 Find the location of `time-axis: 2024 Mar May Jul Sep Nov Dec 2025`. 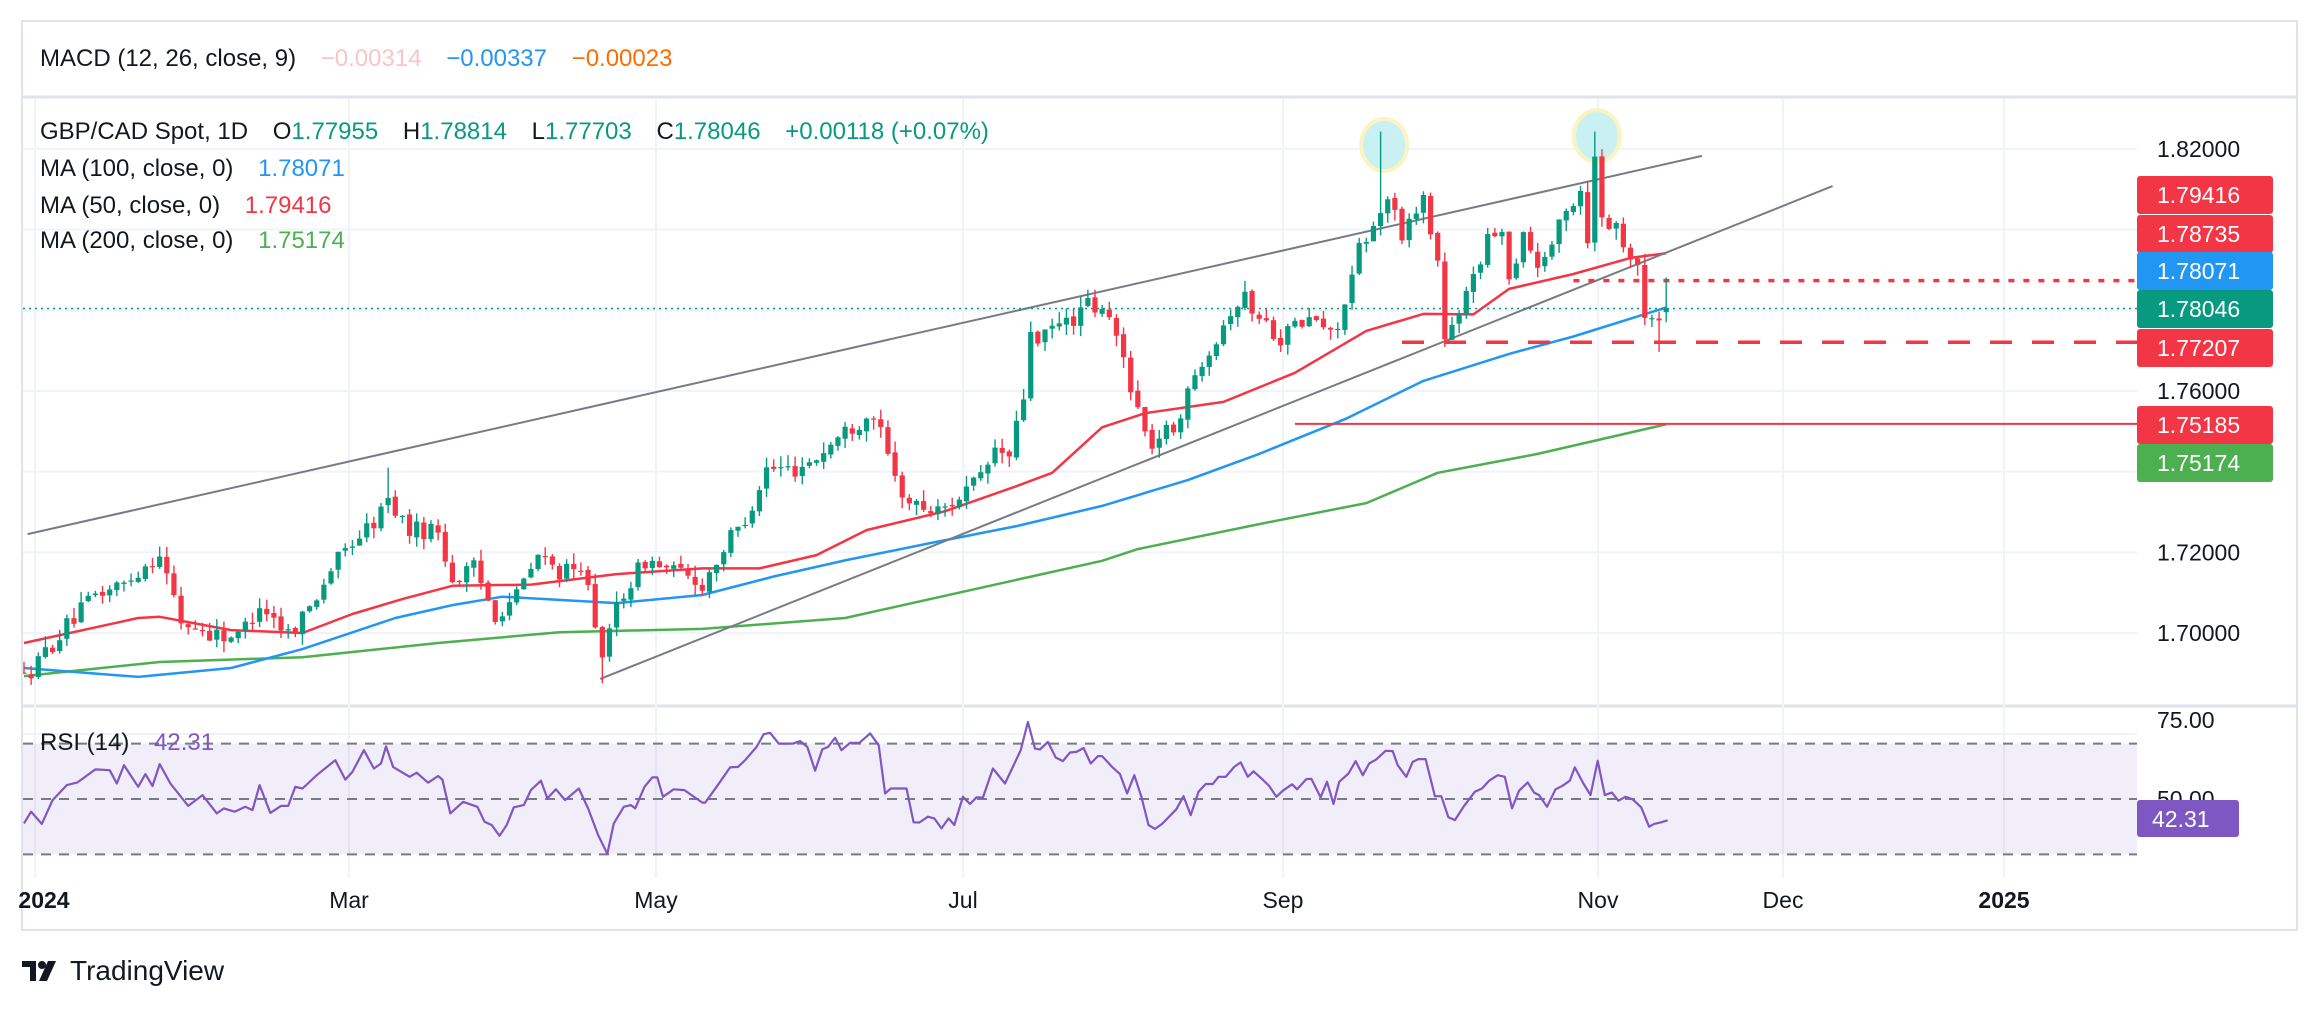

time-axis: 2024 Mar May Jul Sep Nov Dec 2025 is located at coordinates (1023, 900).